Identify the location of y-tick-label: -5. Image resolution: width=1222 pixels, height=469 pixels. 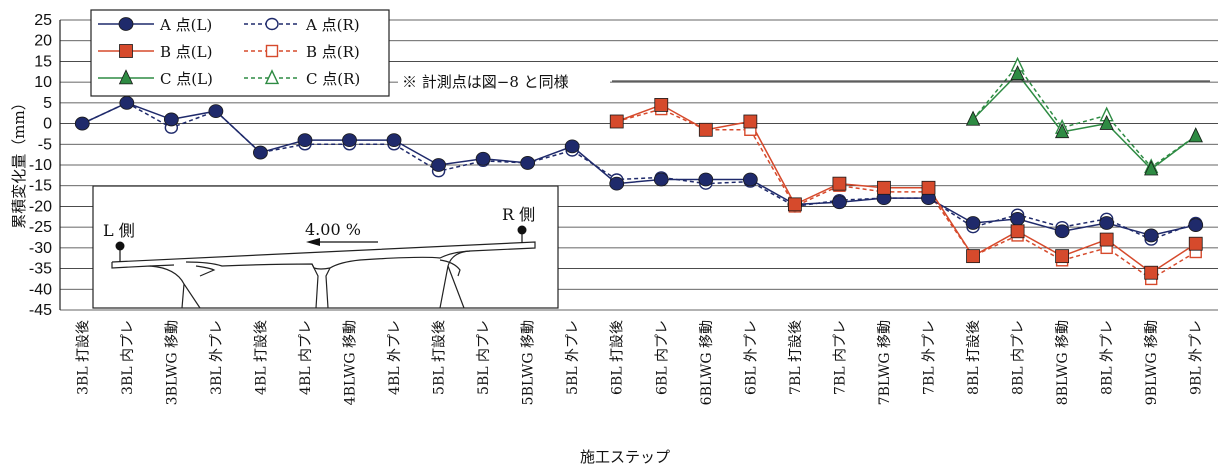
(45, 144).